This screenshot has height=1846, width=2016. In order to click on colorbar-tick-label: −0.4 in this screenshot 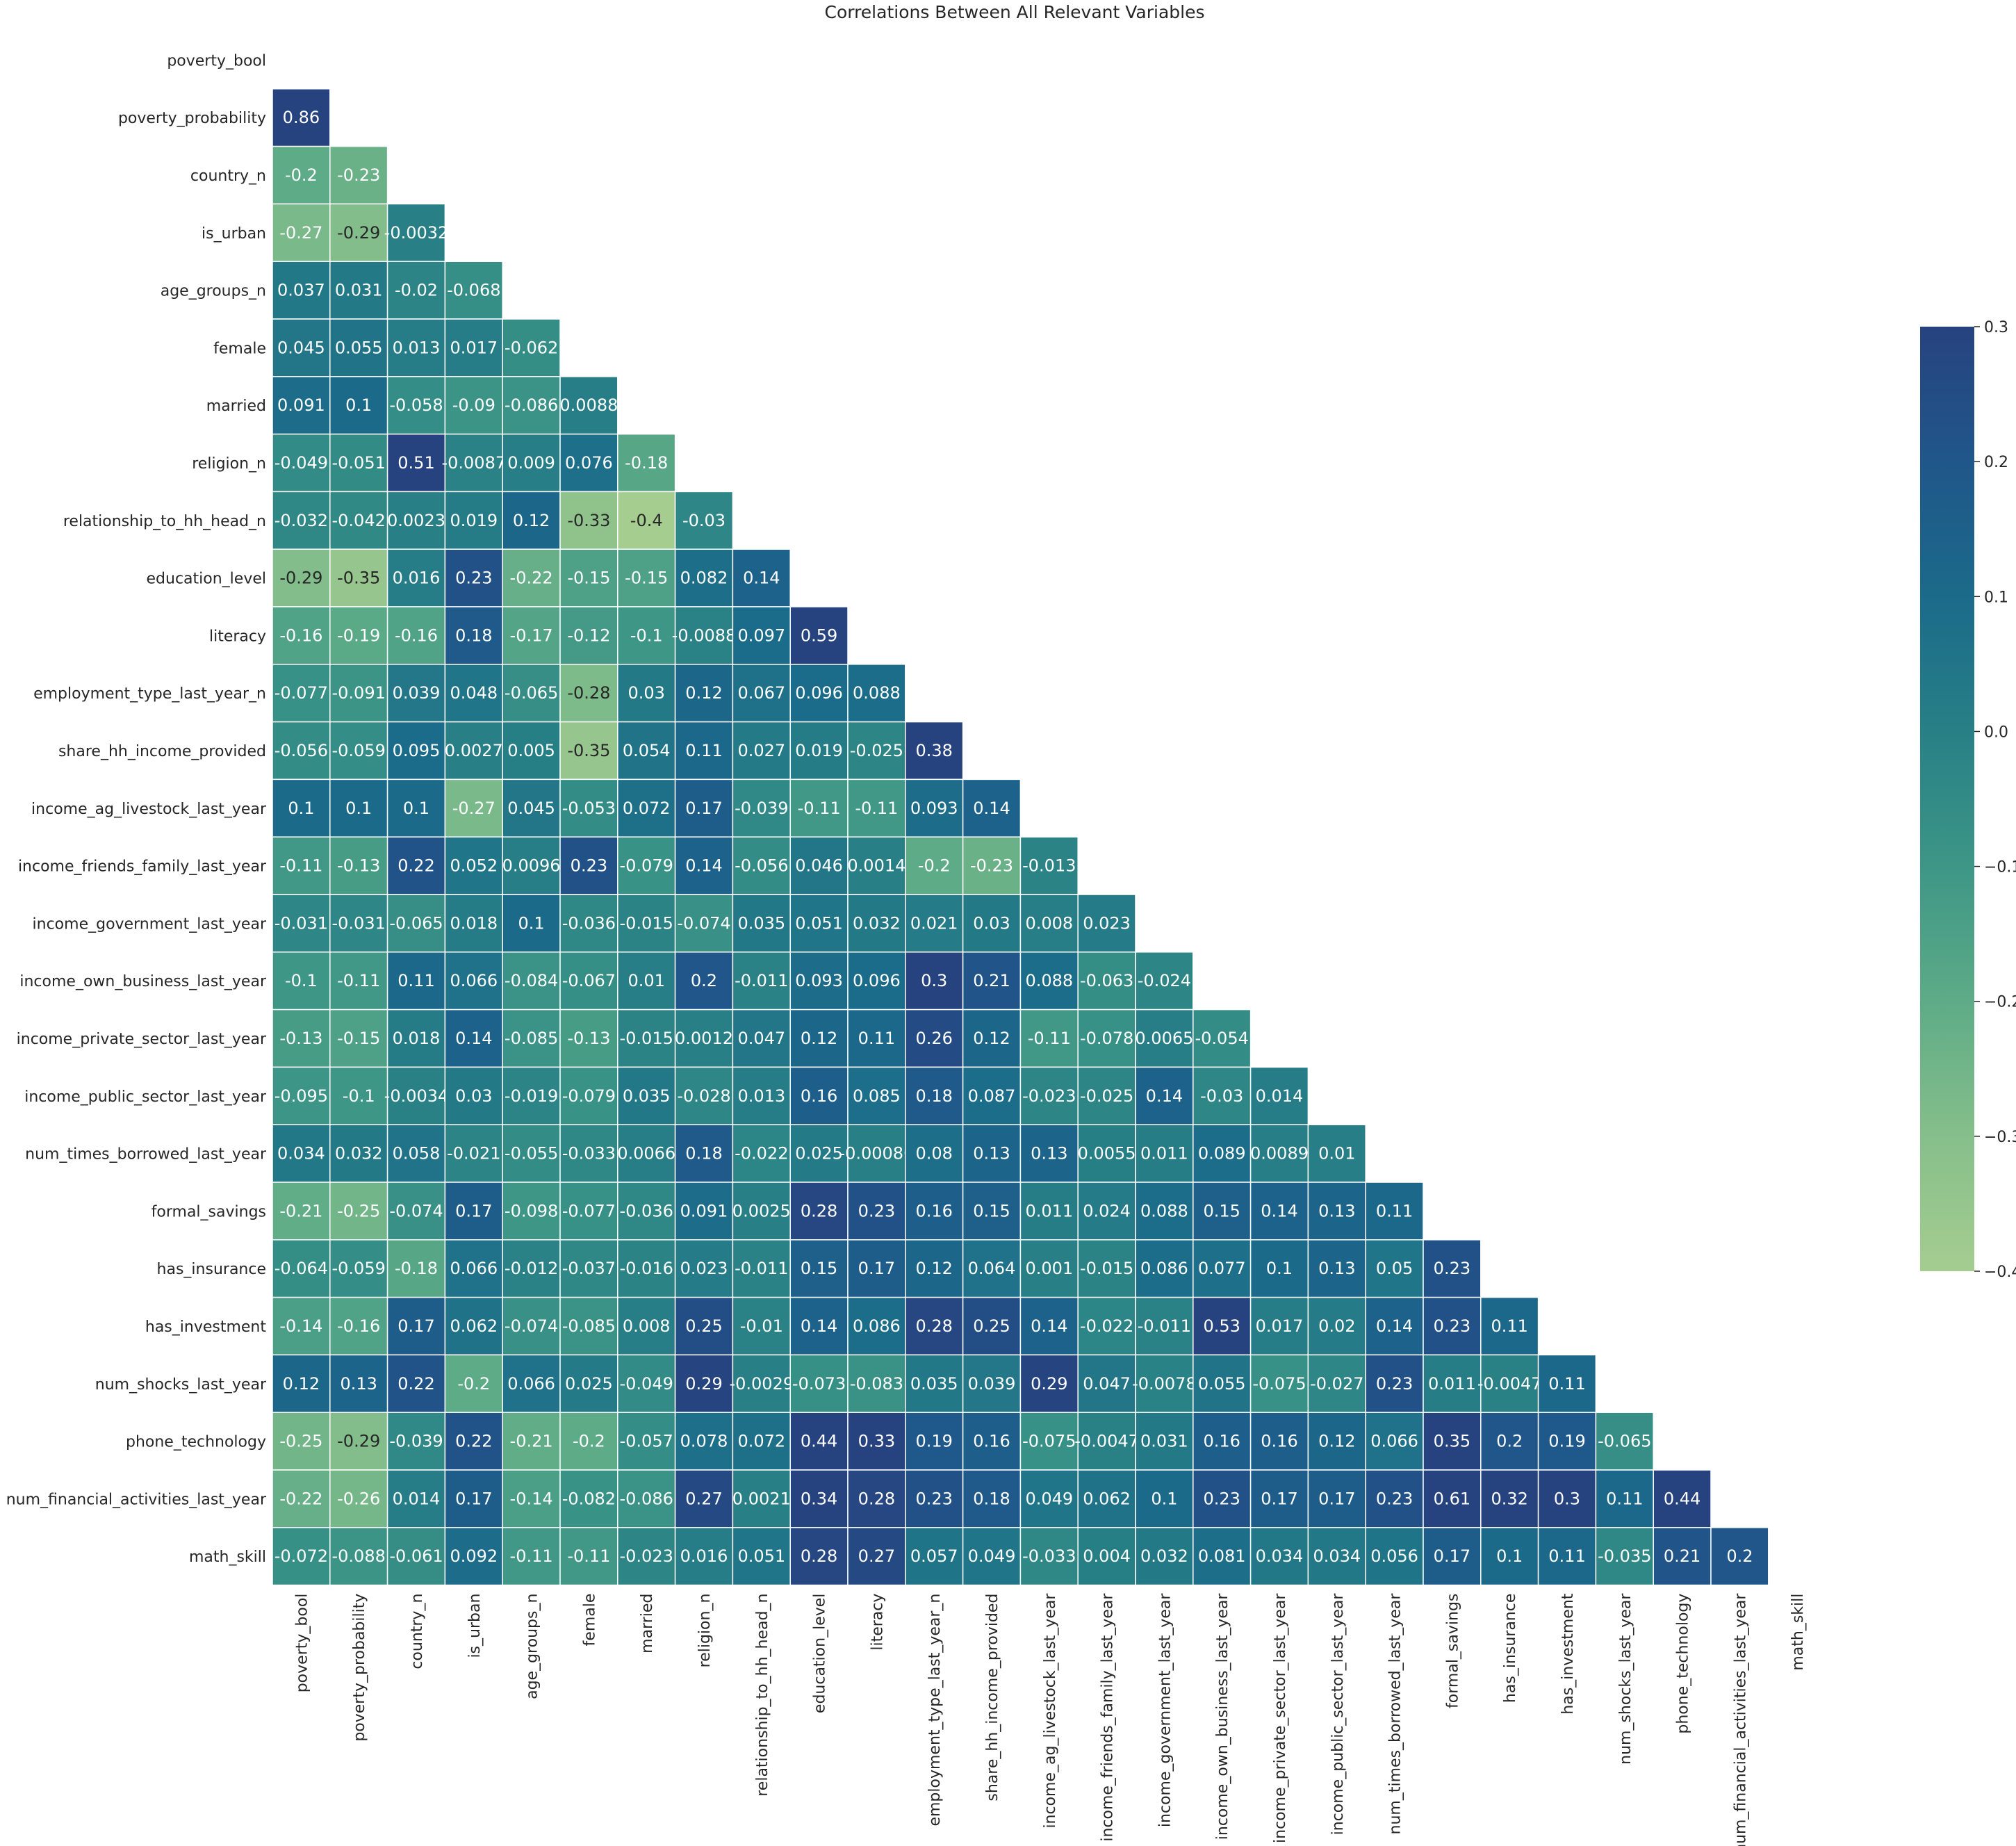, I will do `click(2000, 1273)`.